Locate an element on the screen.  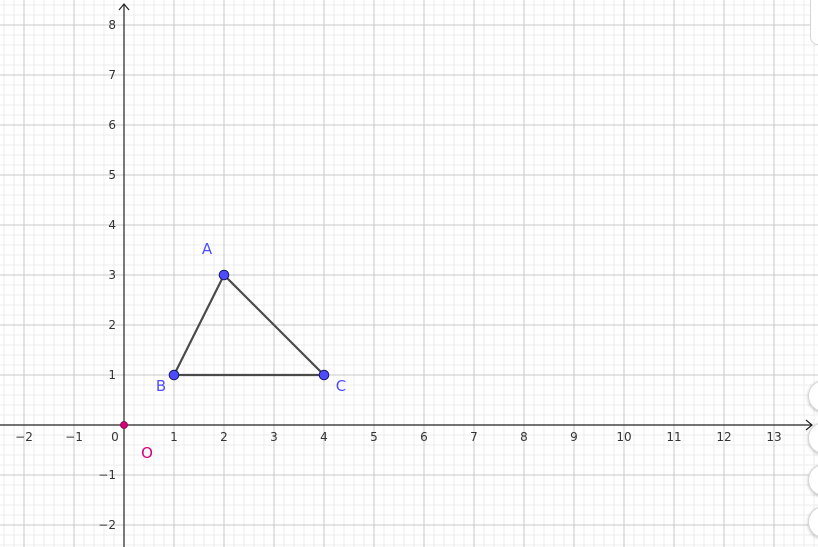
x-tick-label: 9 is located at coordinates (574, 437).